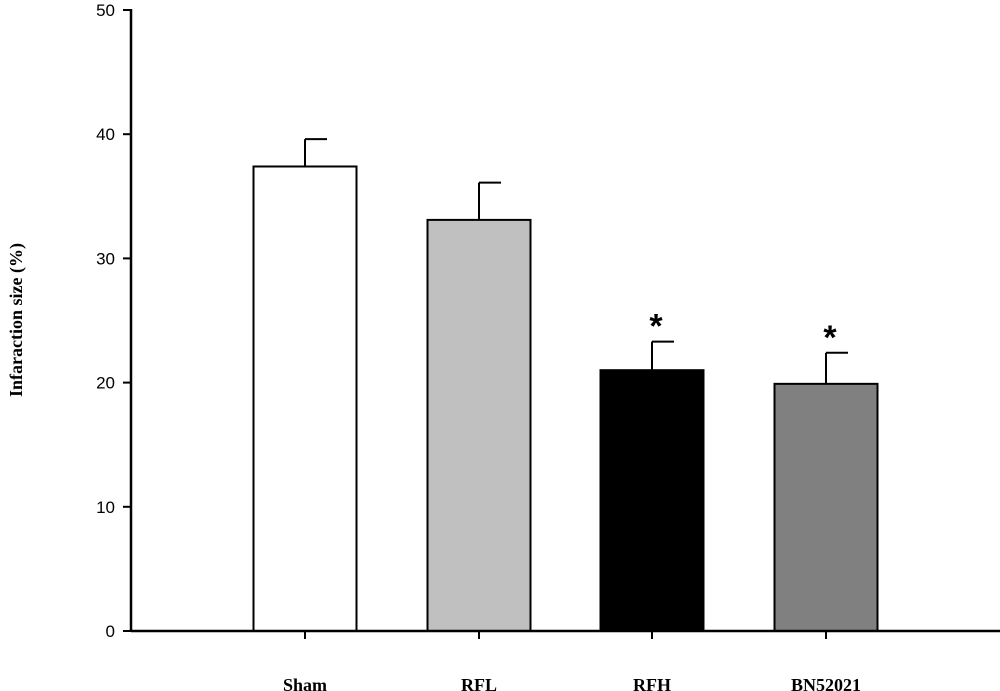  Describe the element at coordinates (105, 258) in the screenshot. I see `y-tick-label: 30` at that location.